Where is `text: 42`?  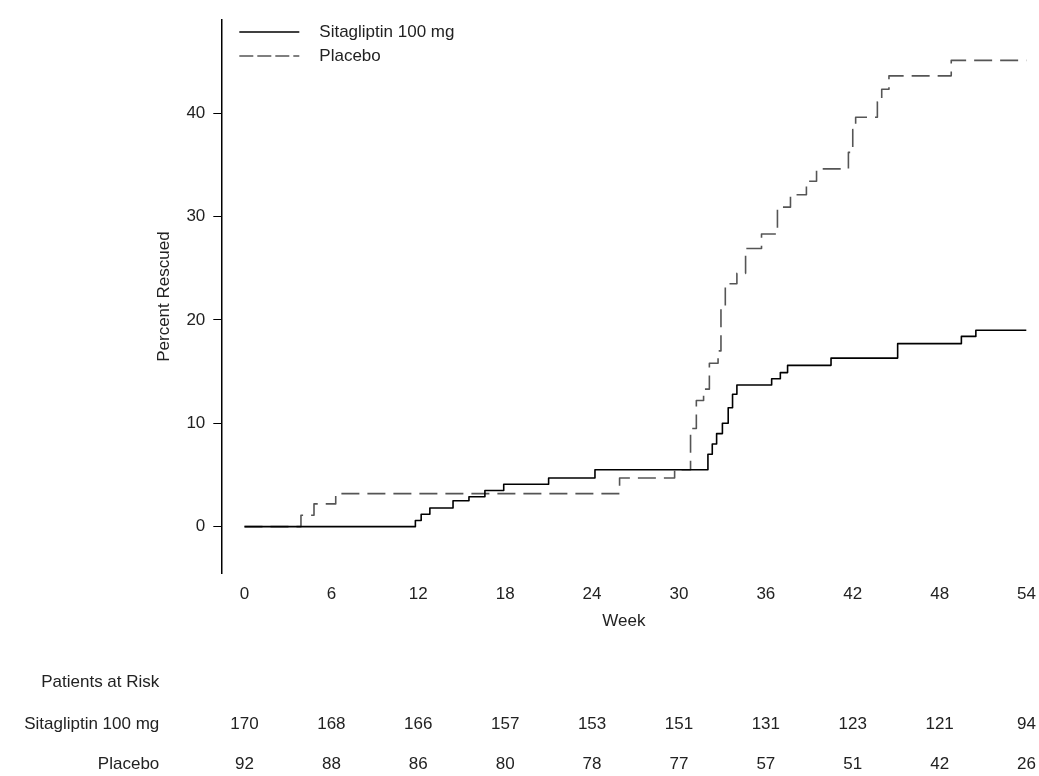
text: 42 is located at coordinates (940, 763).